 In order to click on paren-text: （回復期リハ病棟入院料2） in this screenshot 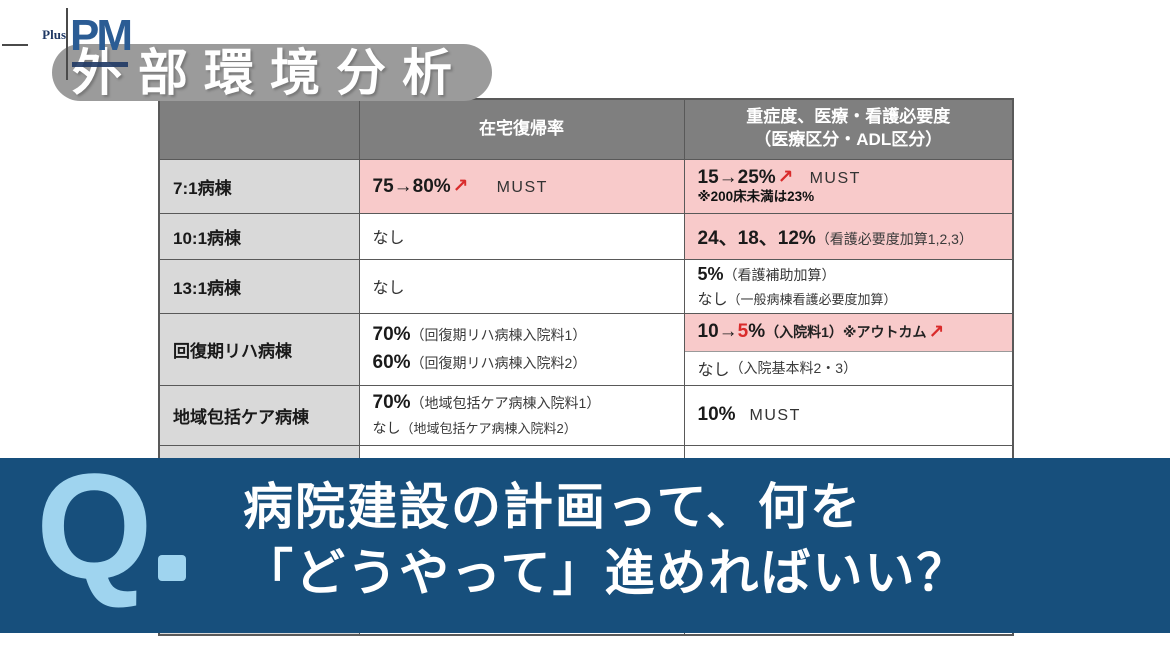, I will do `click(498, 363)`.